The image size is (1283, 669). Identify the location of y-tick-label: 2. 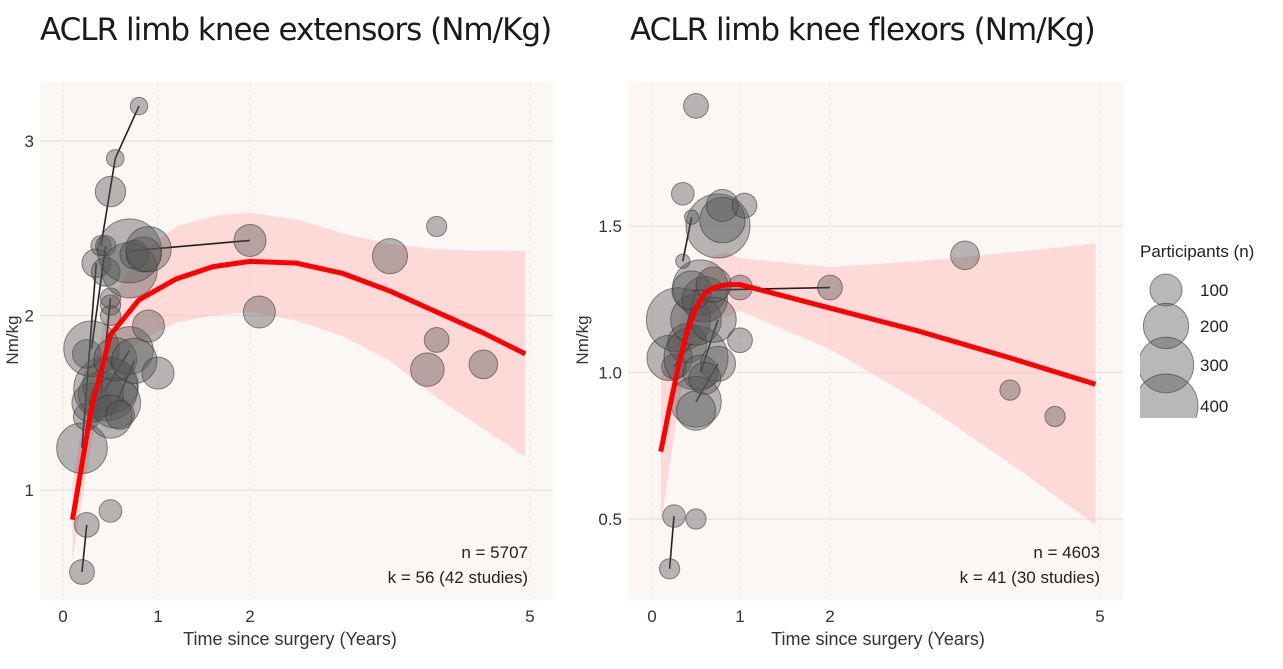
(29, 316).